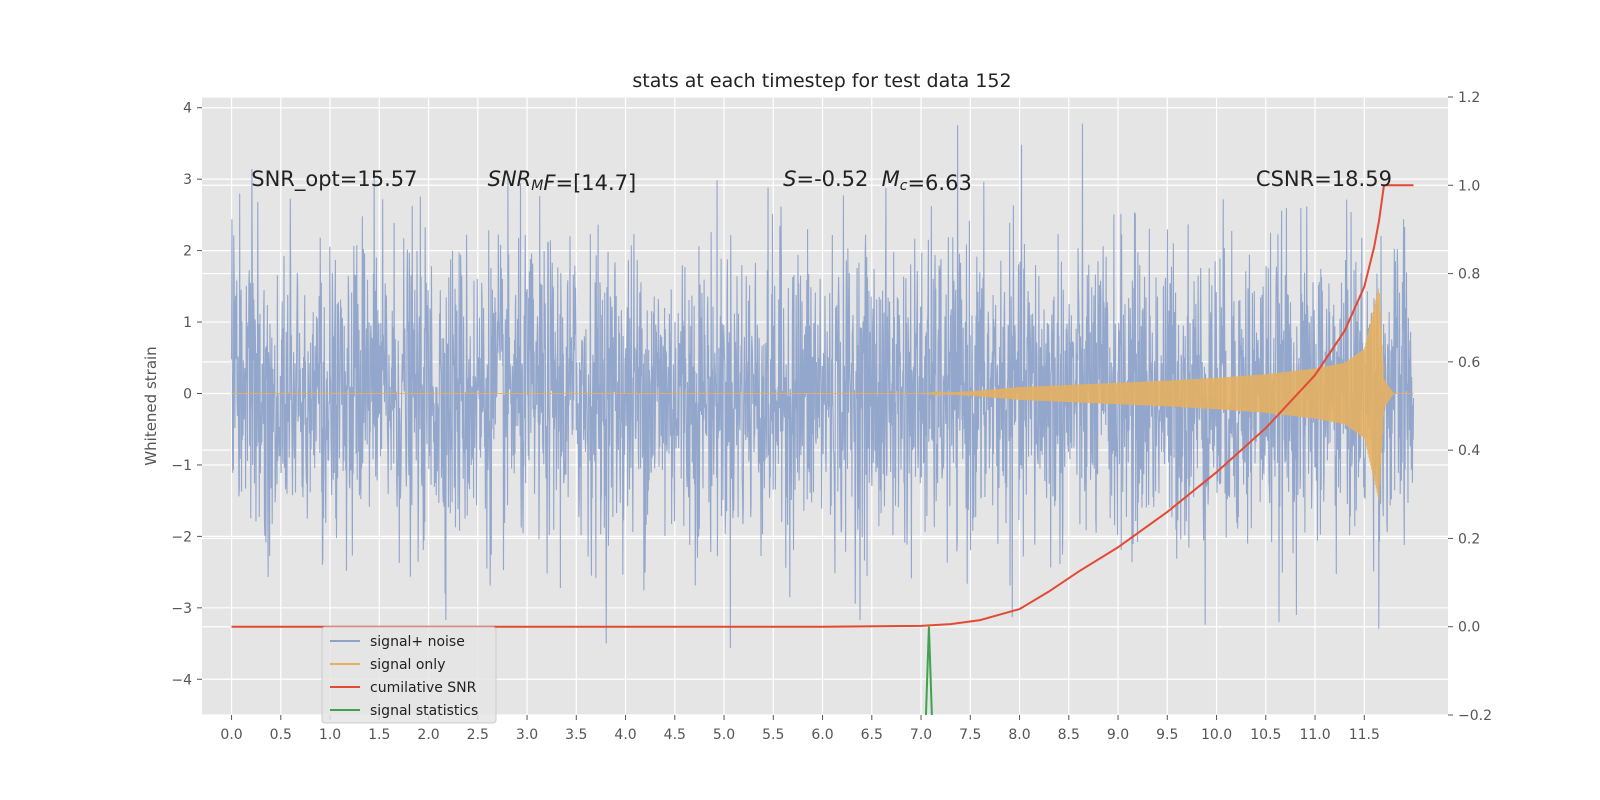  Describe the element at coordinates (825, 179) in the screenshot. I see `annotation-text: S=-0.52` at that location.